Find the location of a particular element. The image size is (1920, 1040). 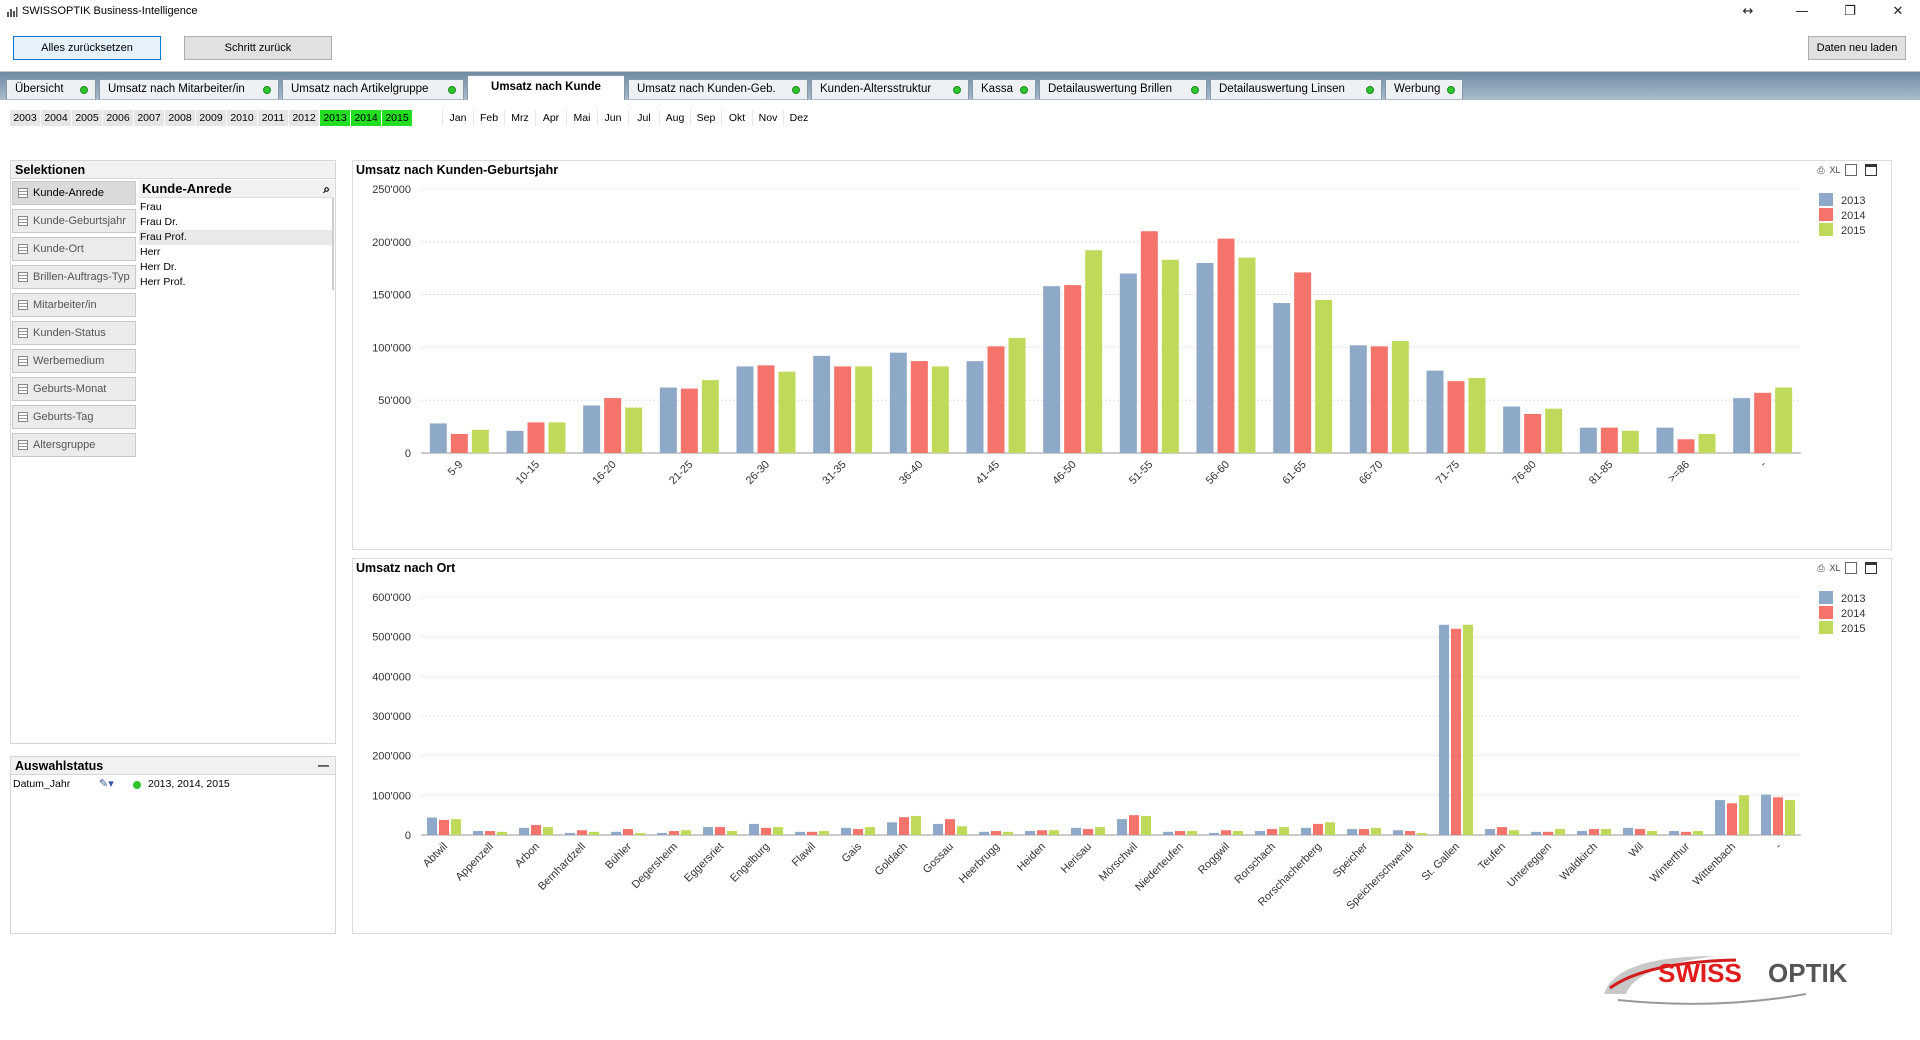

year-2015: 2015 is located at coordinates (397, 118).